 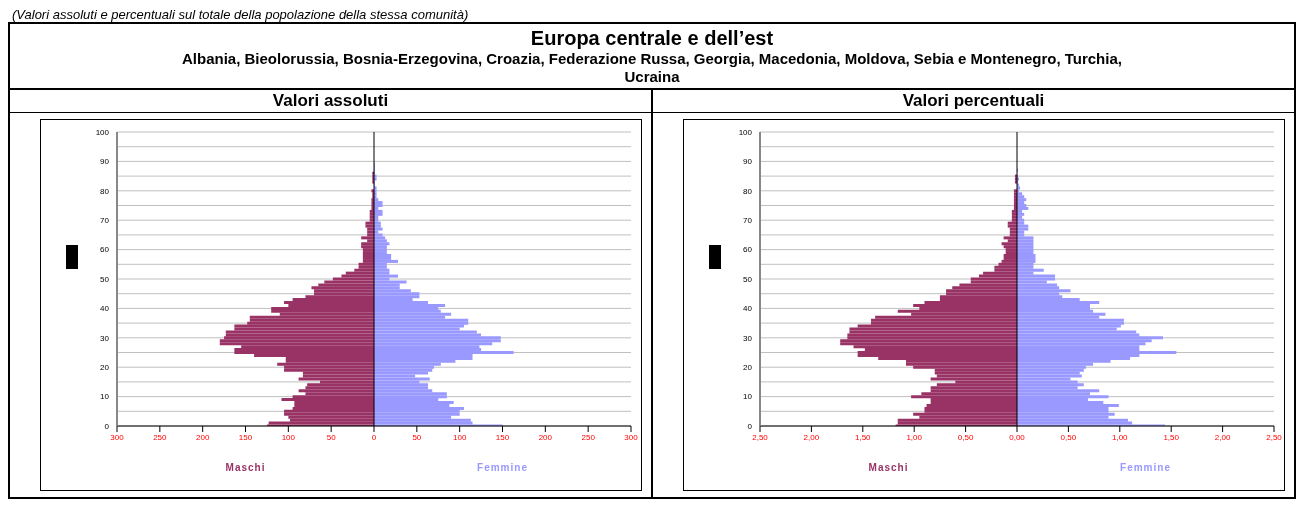 What do you see at coordinates (240, 14) in the screenshot?
I see `text: (Valori assoluti e percentuali sul totale della popolazione della stessa comunità)` at bounding box center [240, 14].